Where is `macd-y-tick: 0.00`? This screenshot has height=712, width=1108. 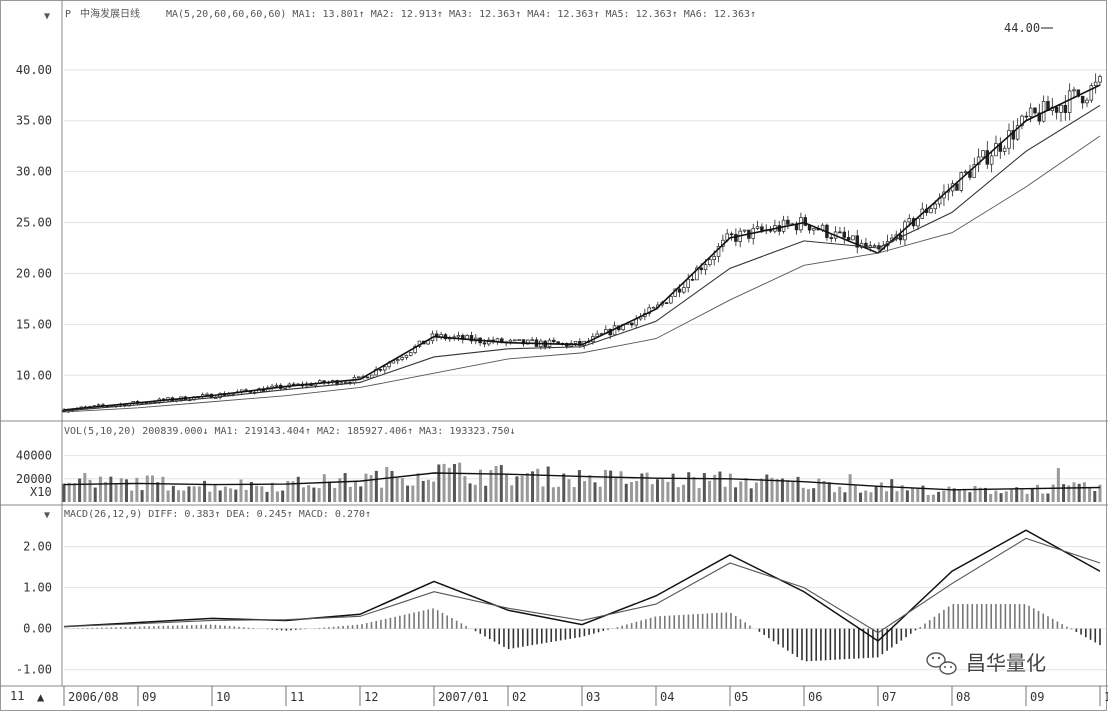
macd-y-tick: 0.00 is located at coordinates (37, 629).